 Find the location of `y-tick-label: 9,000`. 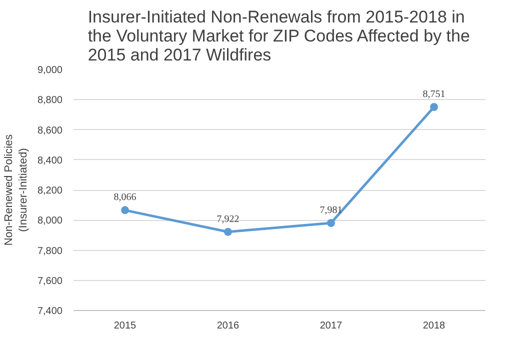

y-tick-label: 9,000 is located at coordinates (50, 70).